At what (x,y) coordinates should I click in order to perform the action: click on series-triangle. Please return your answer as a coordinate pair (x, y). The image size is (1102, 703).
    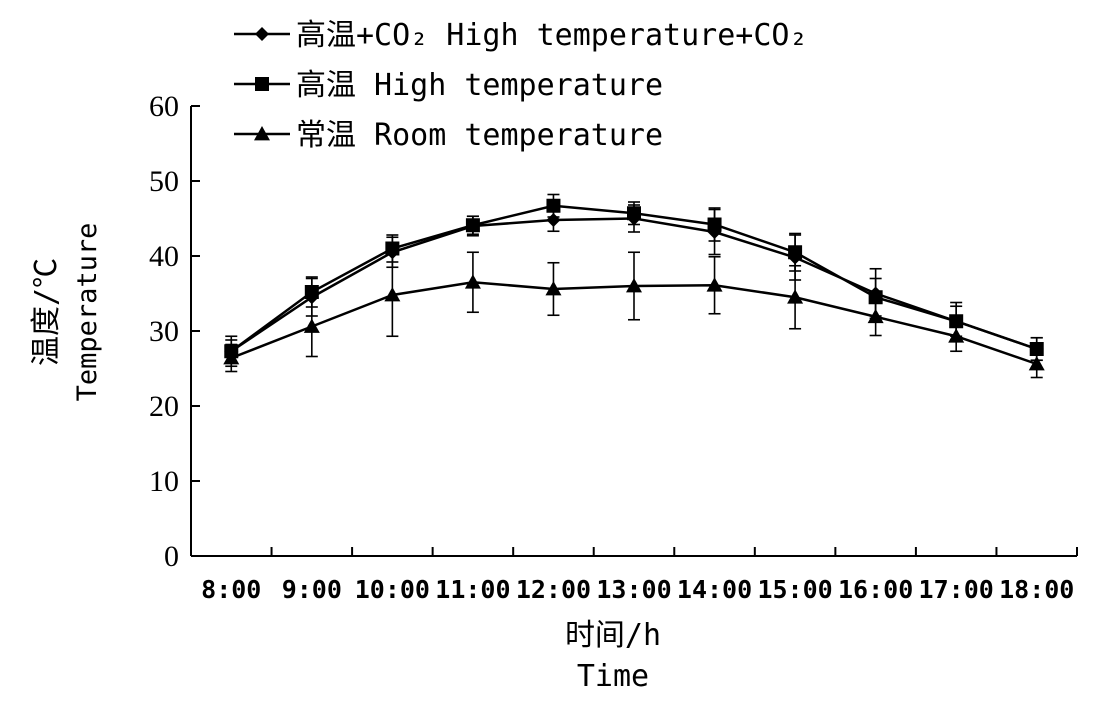
    Looking at the image, I should click on (634, 315).